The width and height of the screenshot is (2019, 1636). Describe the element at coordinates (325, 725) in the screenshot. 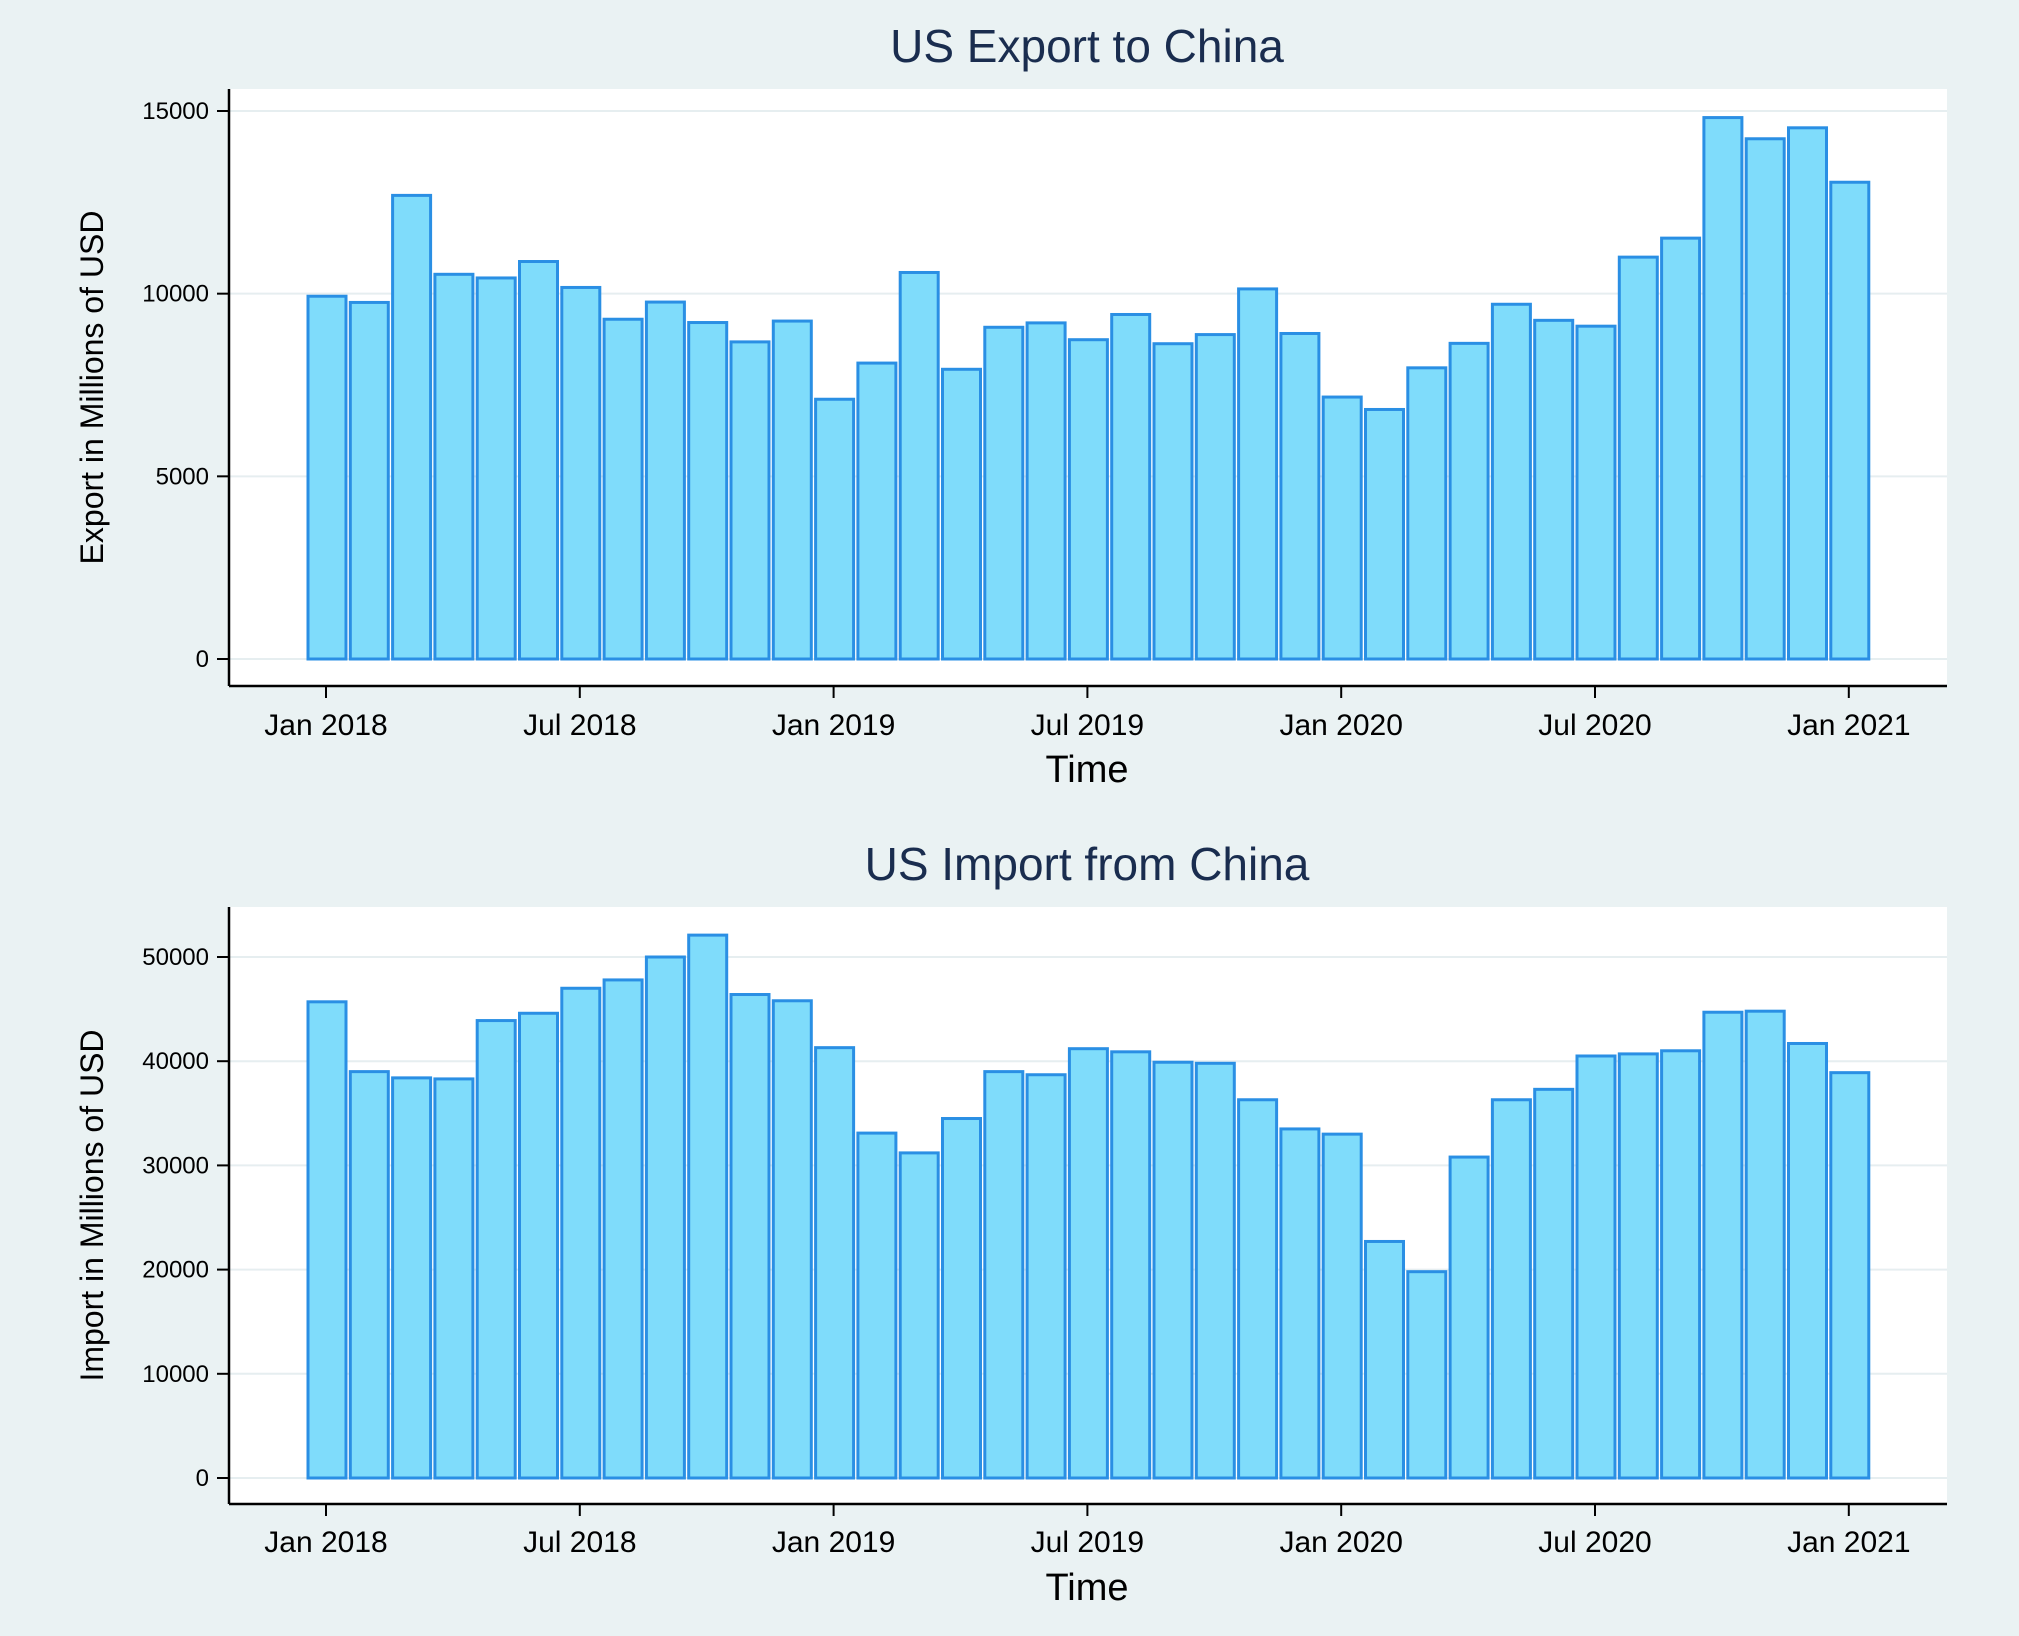

I see `export-x-tick-label: Jan 2018` at that location.